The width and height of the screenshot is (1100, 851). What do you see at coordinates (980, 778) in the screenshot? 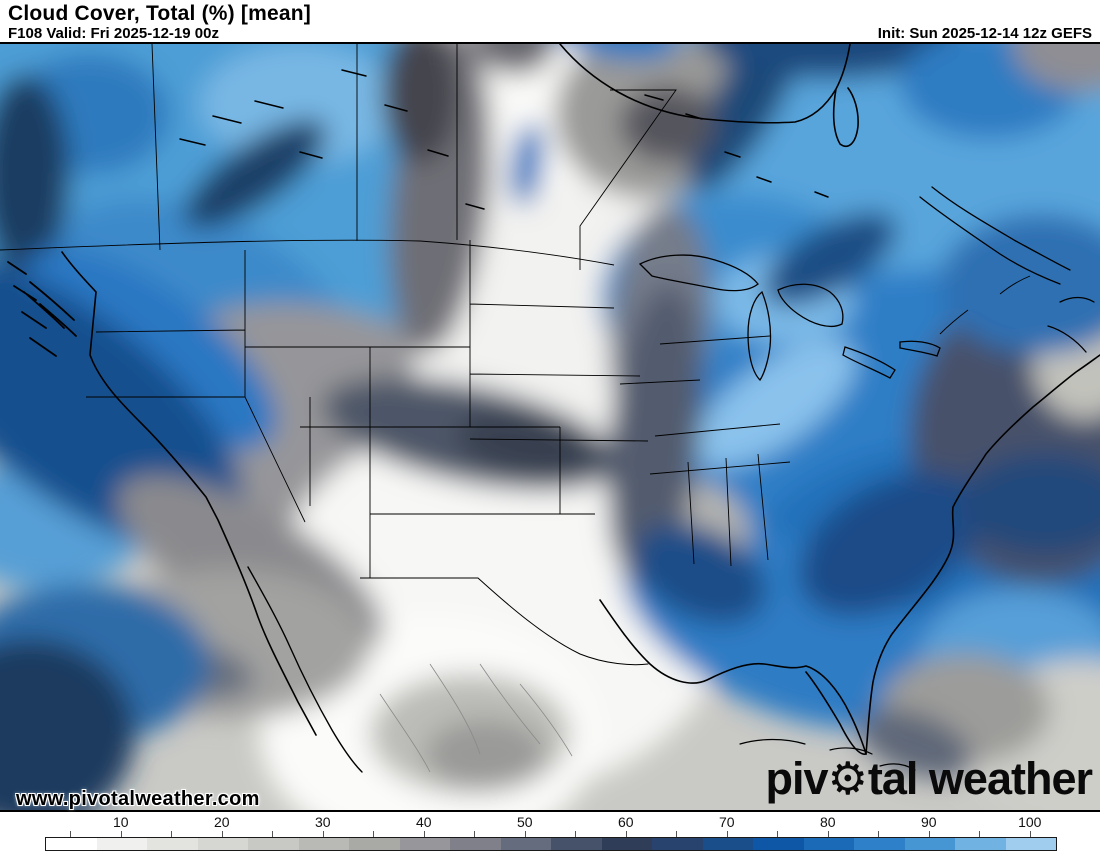
I see `logo-text-suffix: tal weather` at bounding box center [980, 778].